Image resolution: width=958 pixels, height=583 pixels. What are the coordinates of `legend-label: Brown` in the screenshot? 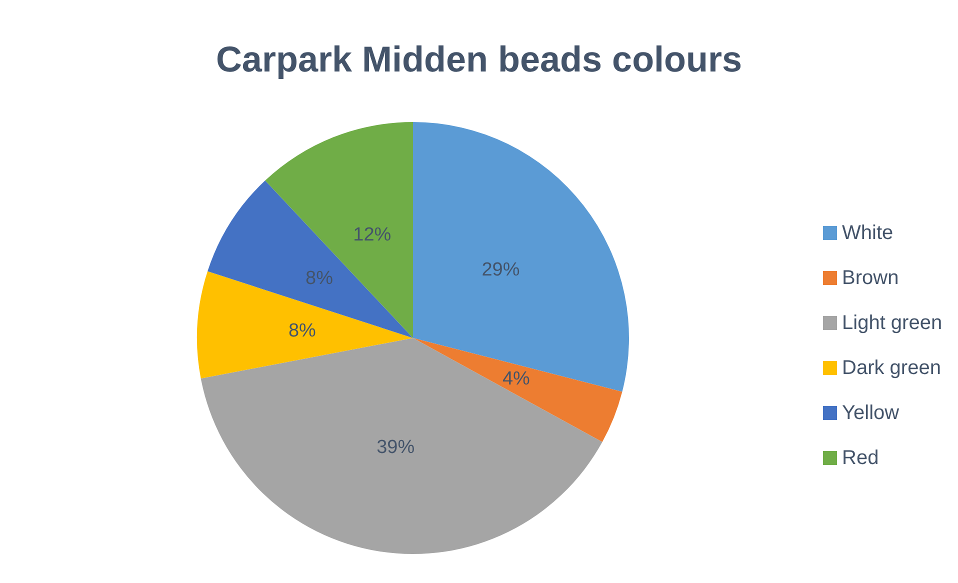 It's located at (870, 278).